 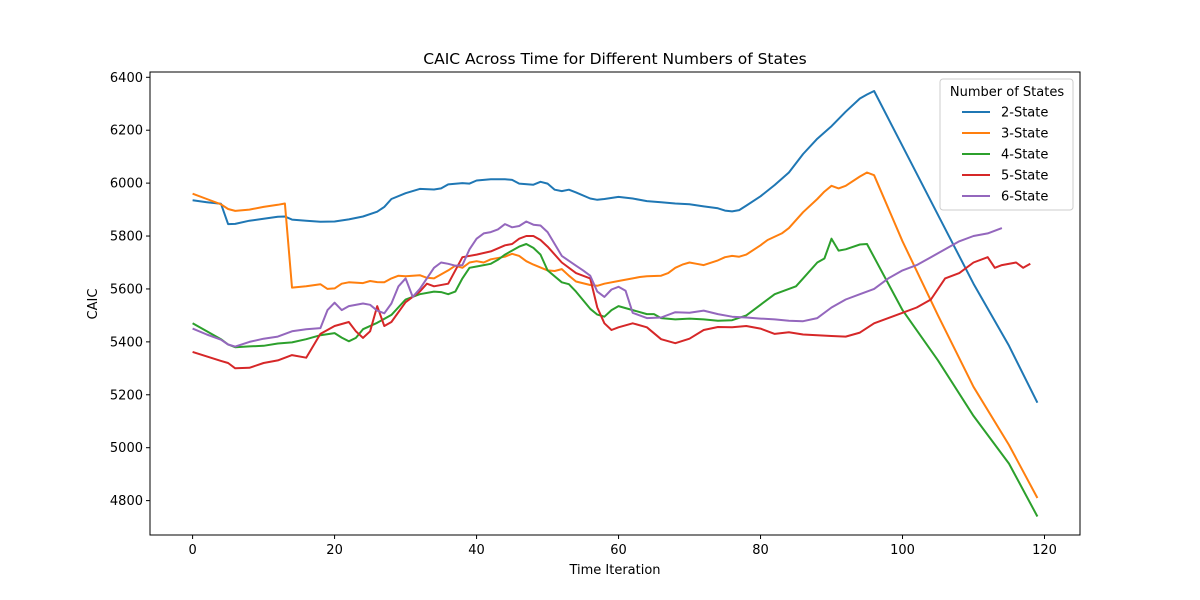 I want to click on x-tick-label: 120, so click(x=1044, y=550).